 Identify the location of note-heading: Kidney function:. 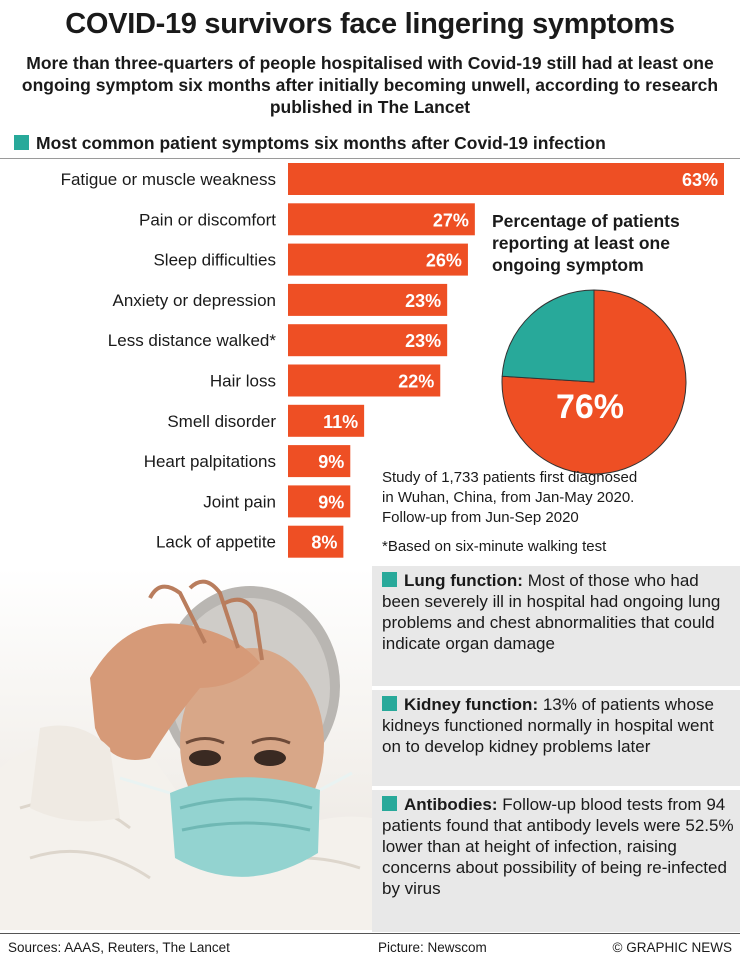
(471, 704).